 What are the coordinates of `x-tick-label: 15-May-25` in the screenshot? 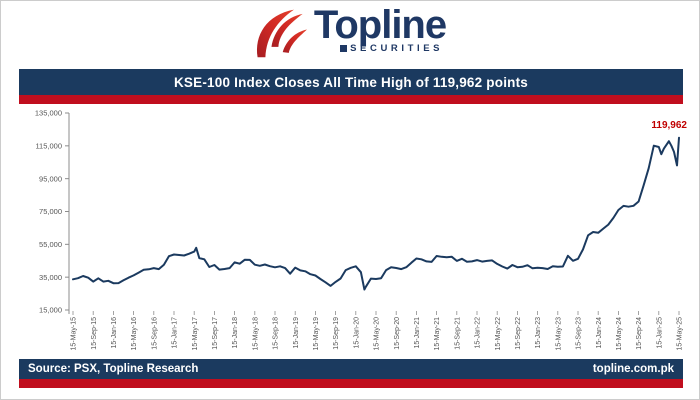 It's located at (680, 334).